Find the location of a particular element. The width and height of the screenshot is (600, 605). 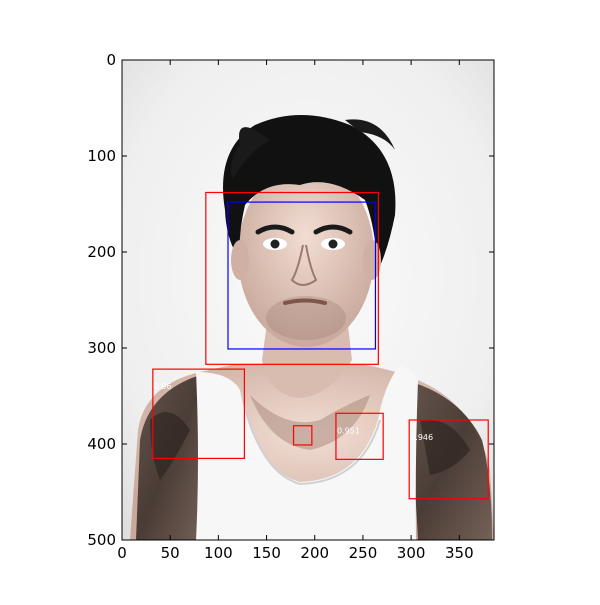

x-tick-label: 150 is located at coordinates (266, 553).